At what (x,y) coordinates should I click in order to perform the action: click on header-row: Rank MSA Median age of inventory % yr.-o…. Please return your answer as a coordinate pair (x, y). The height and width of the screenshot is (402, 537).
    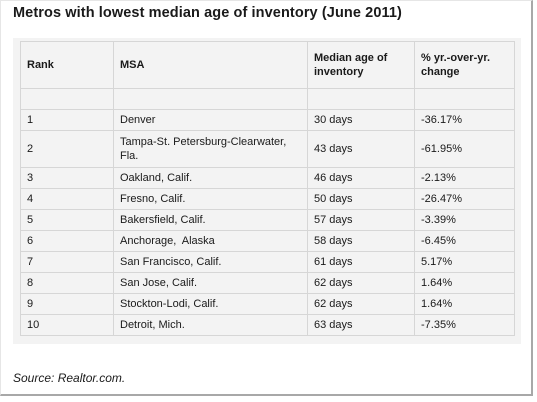
    Looking at the image, I should click on (267, 65).